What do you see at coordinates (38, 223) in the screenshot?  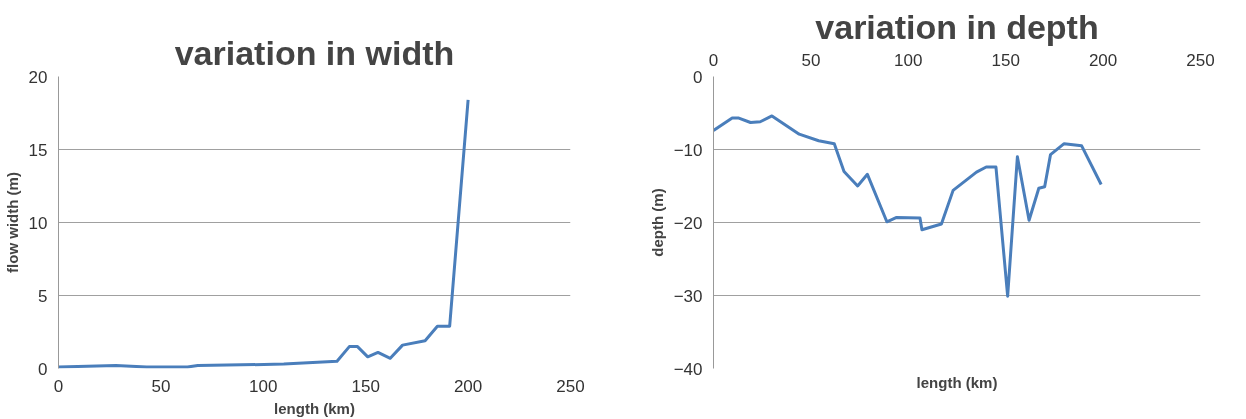 I see `y-tick-label: 10` at bounding box center [38, 223].